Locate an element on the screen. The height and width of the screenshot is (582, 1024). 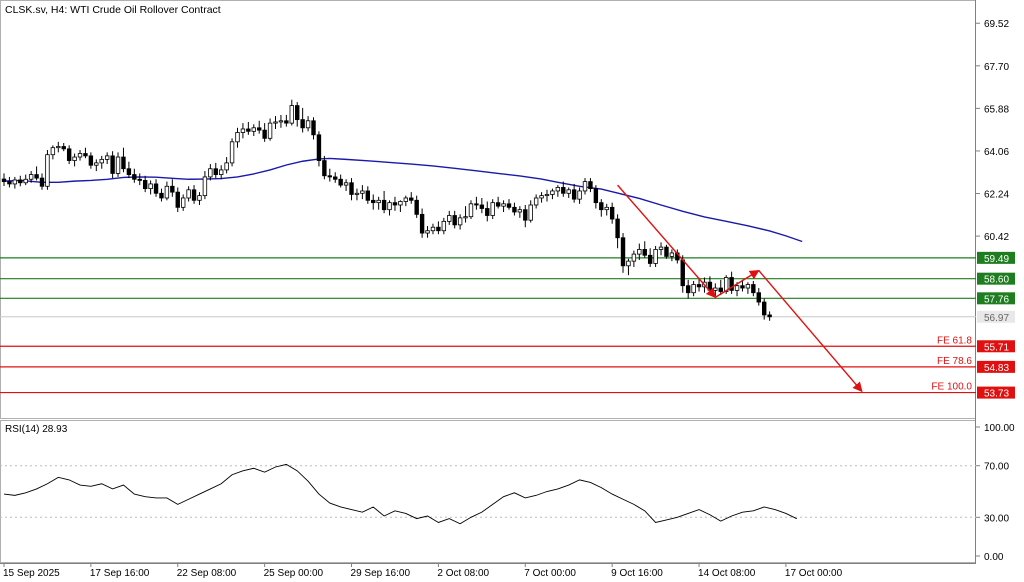
x-tick-label: 17 Sep 16:00 is located at coordinates (120, 573).